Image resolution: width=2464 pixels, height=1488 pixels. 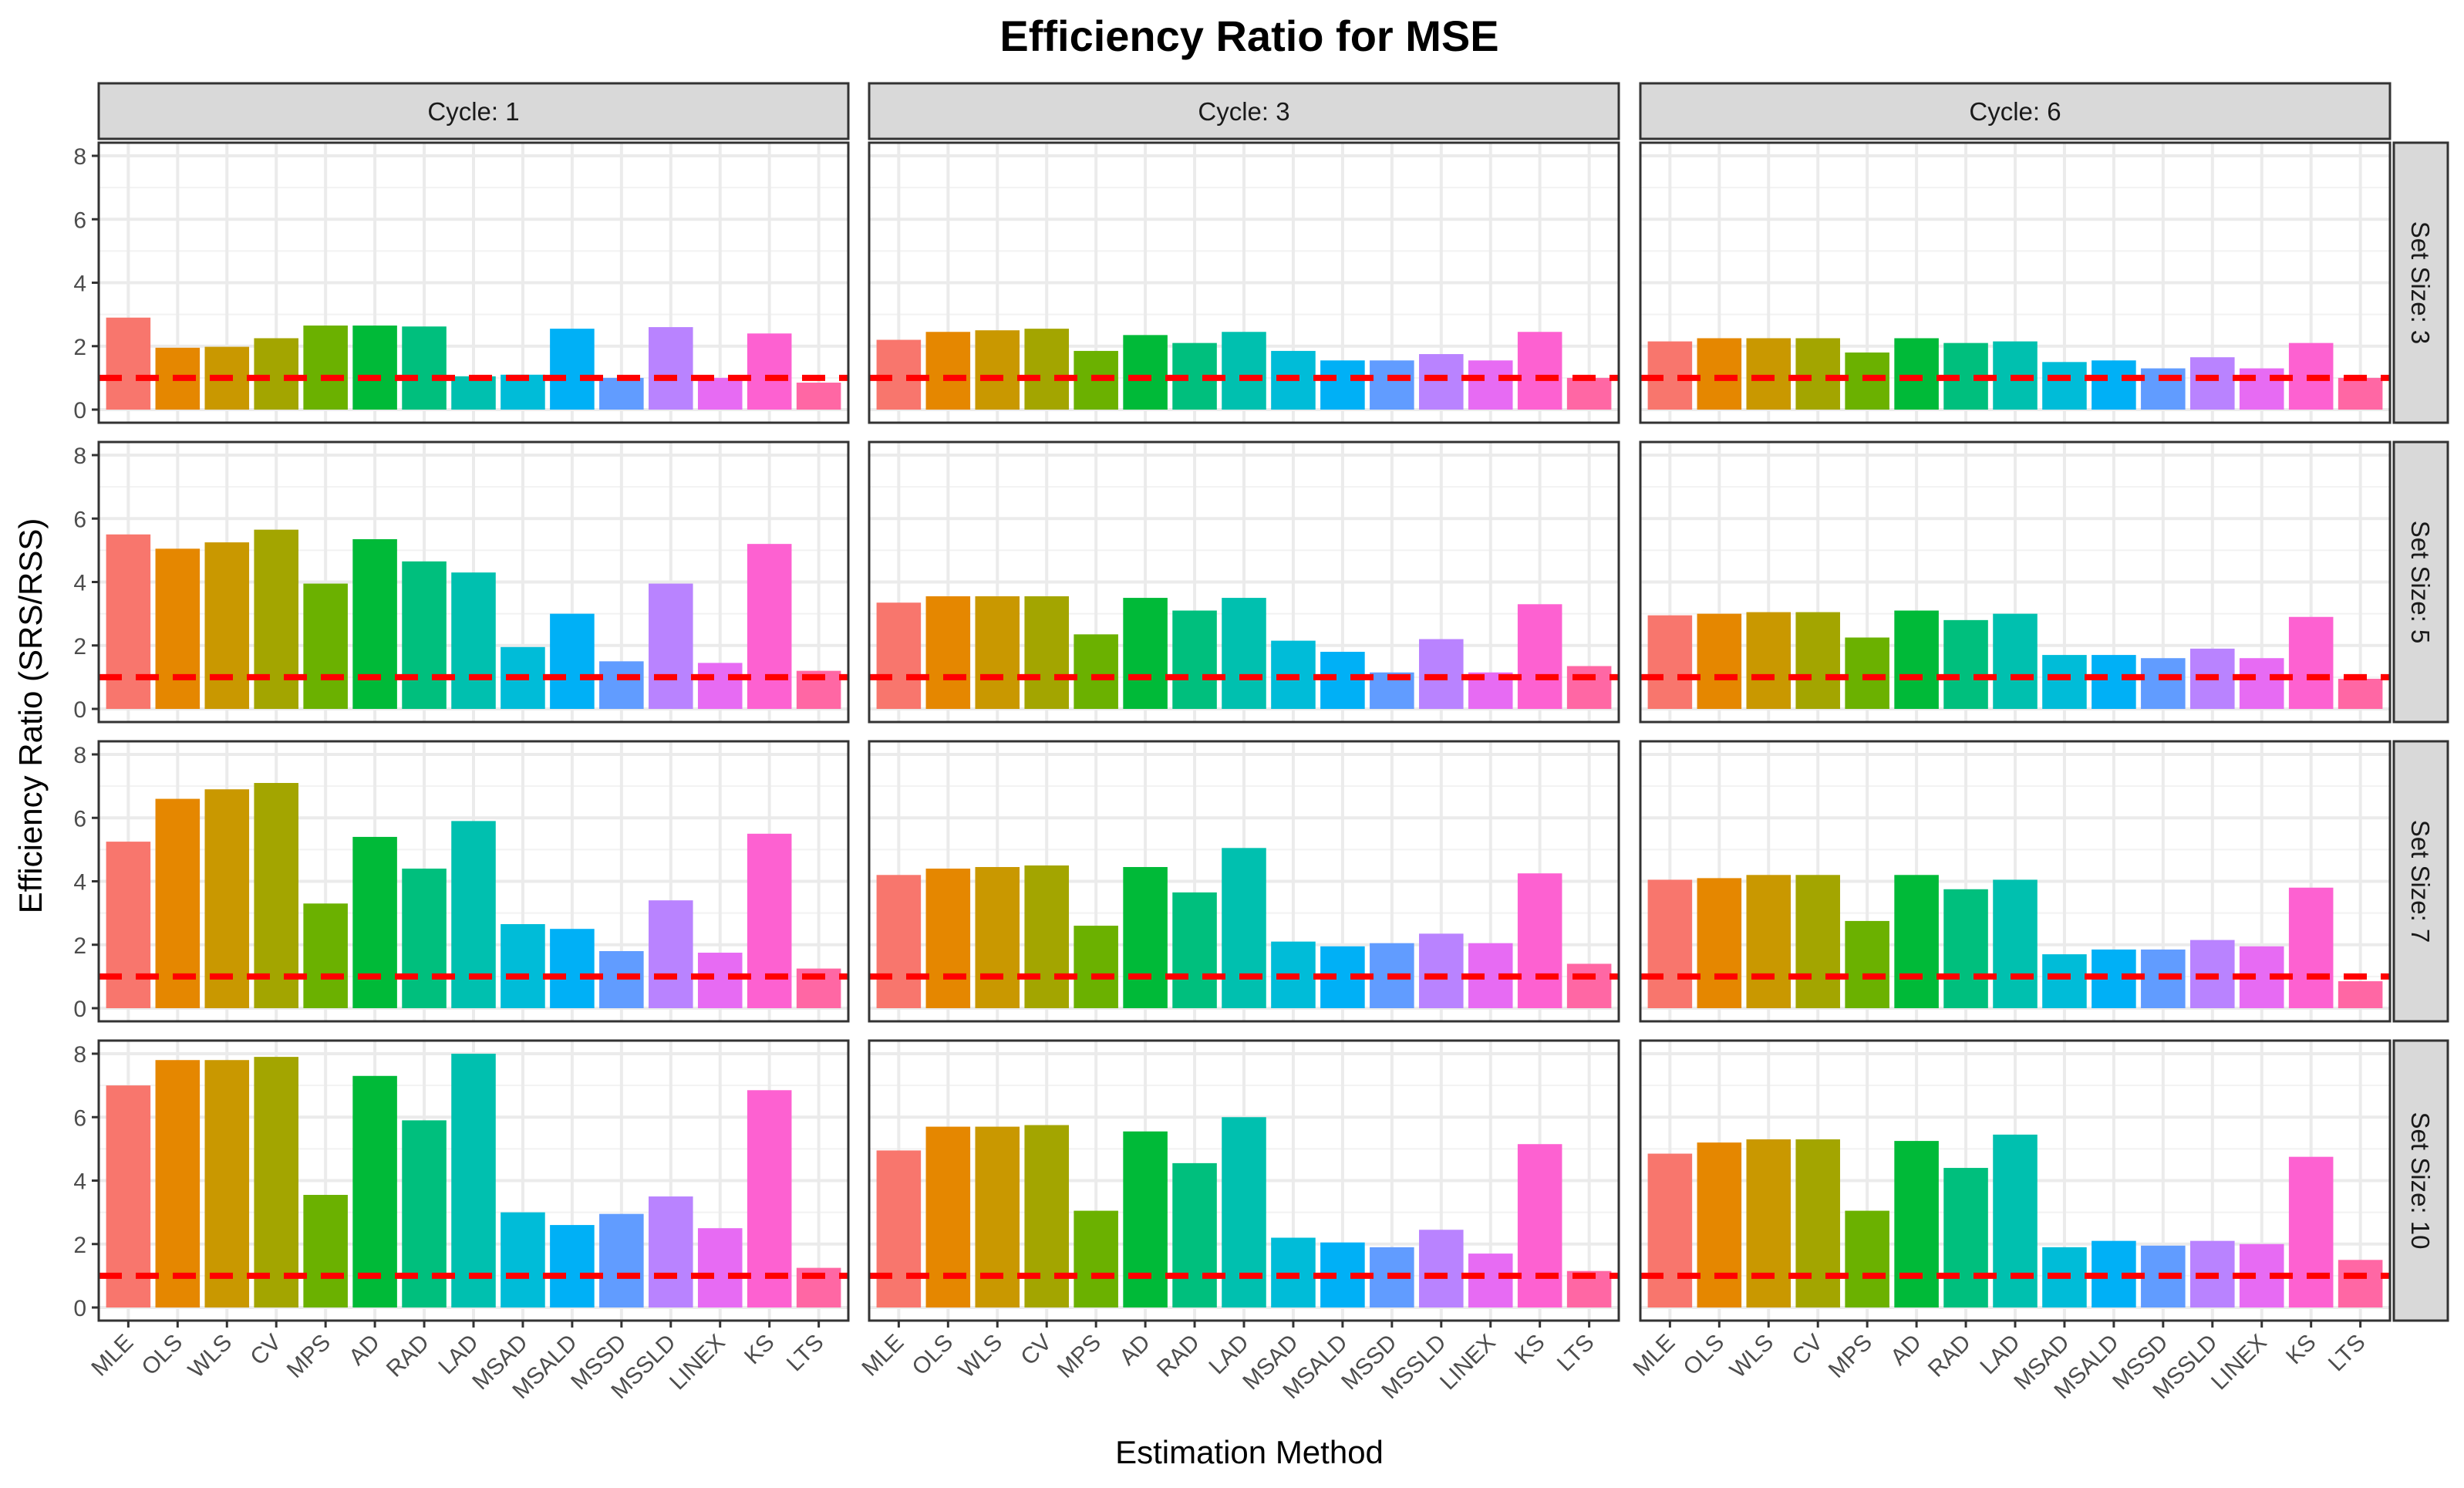 What do you see at coordinates (1249, 1452) in the screenshot?
I see `x-axis-title: Estimation Method` at bounding box center [1249, 1452].